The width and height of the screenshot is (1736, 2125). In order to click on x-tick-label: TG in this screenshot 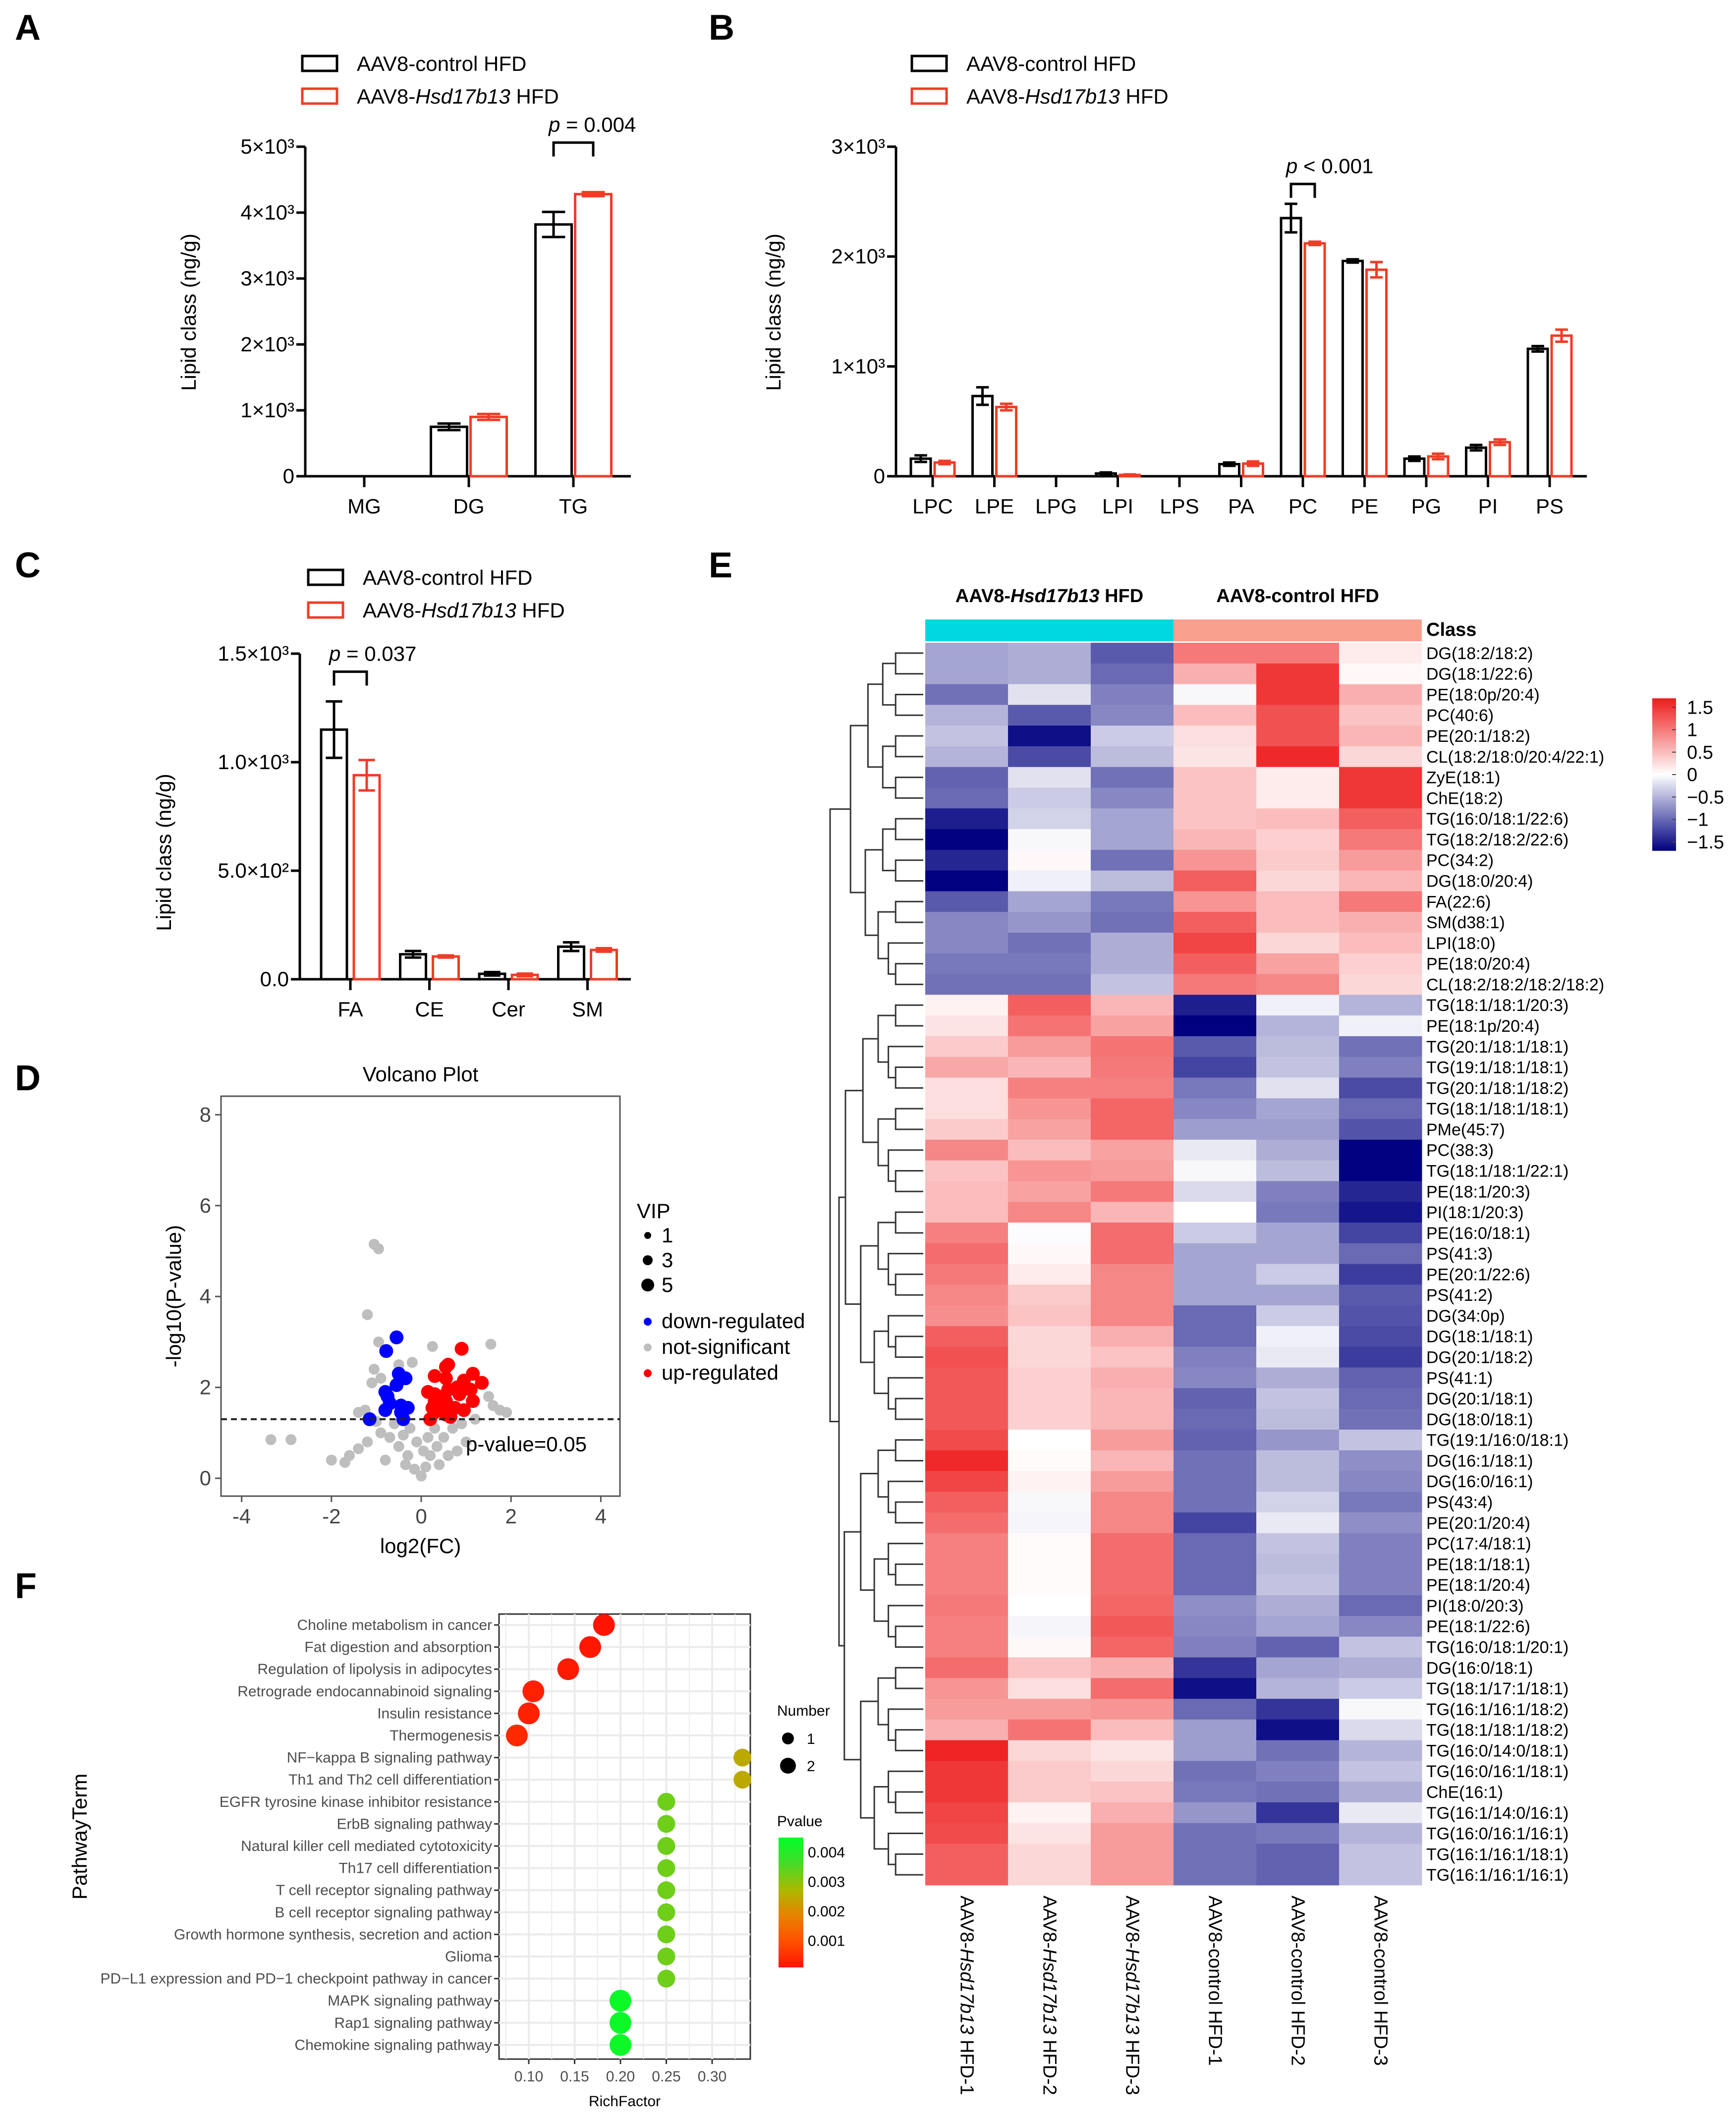, I will do `click(573, 506)`.